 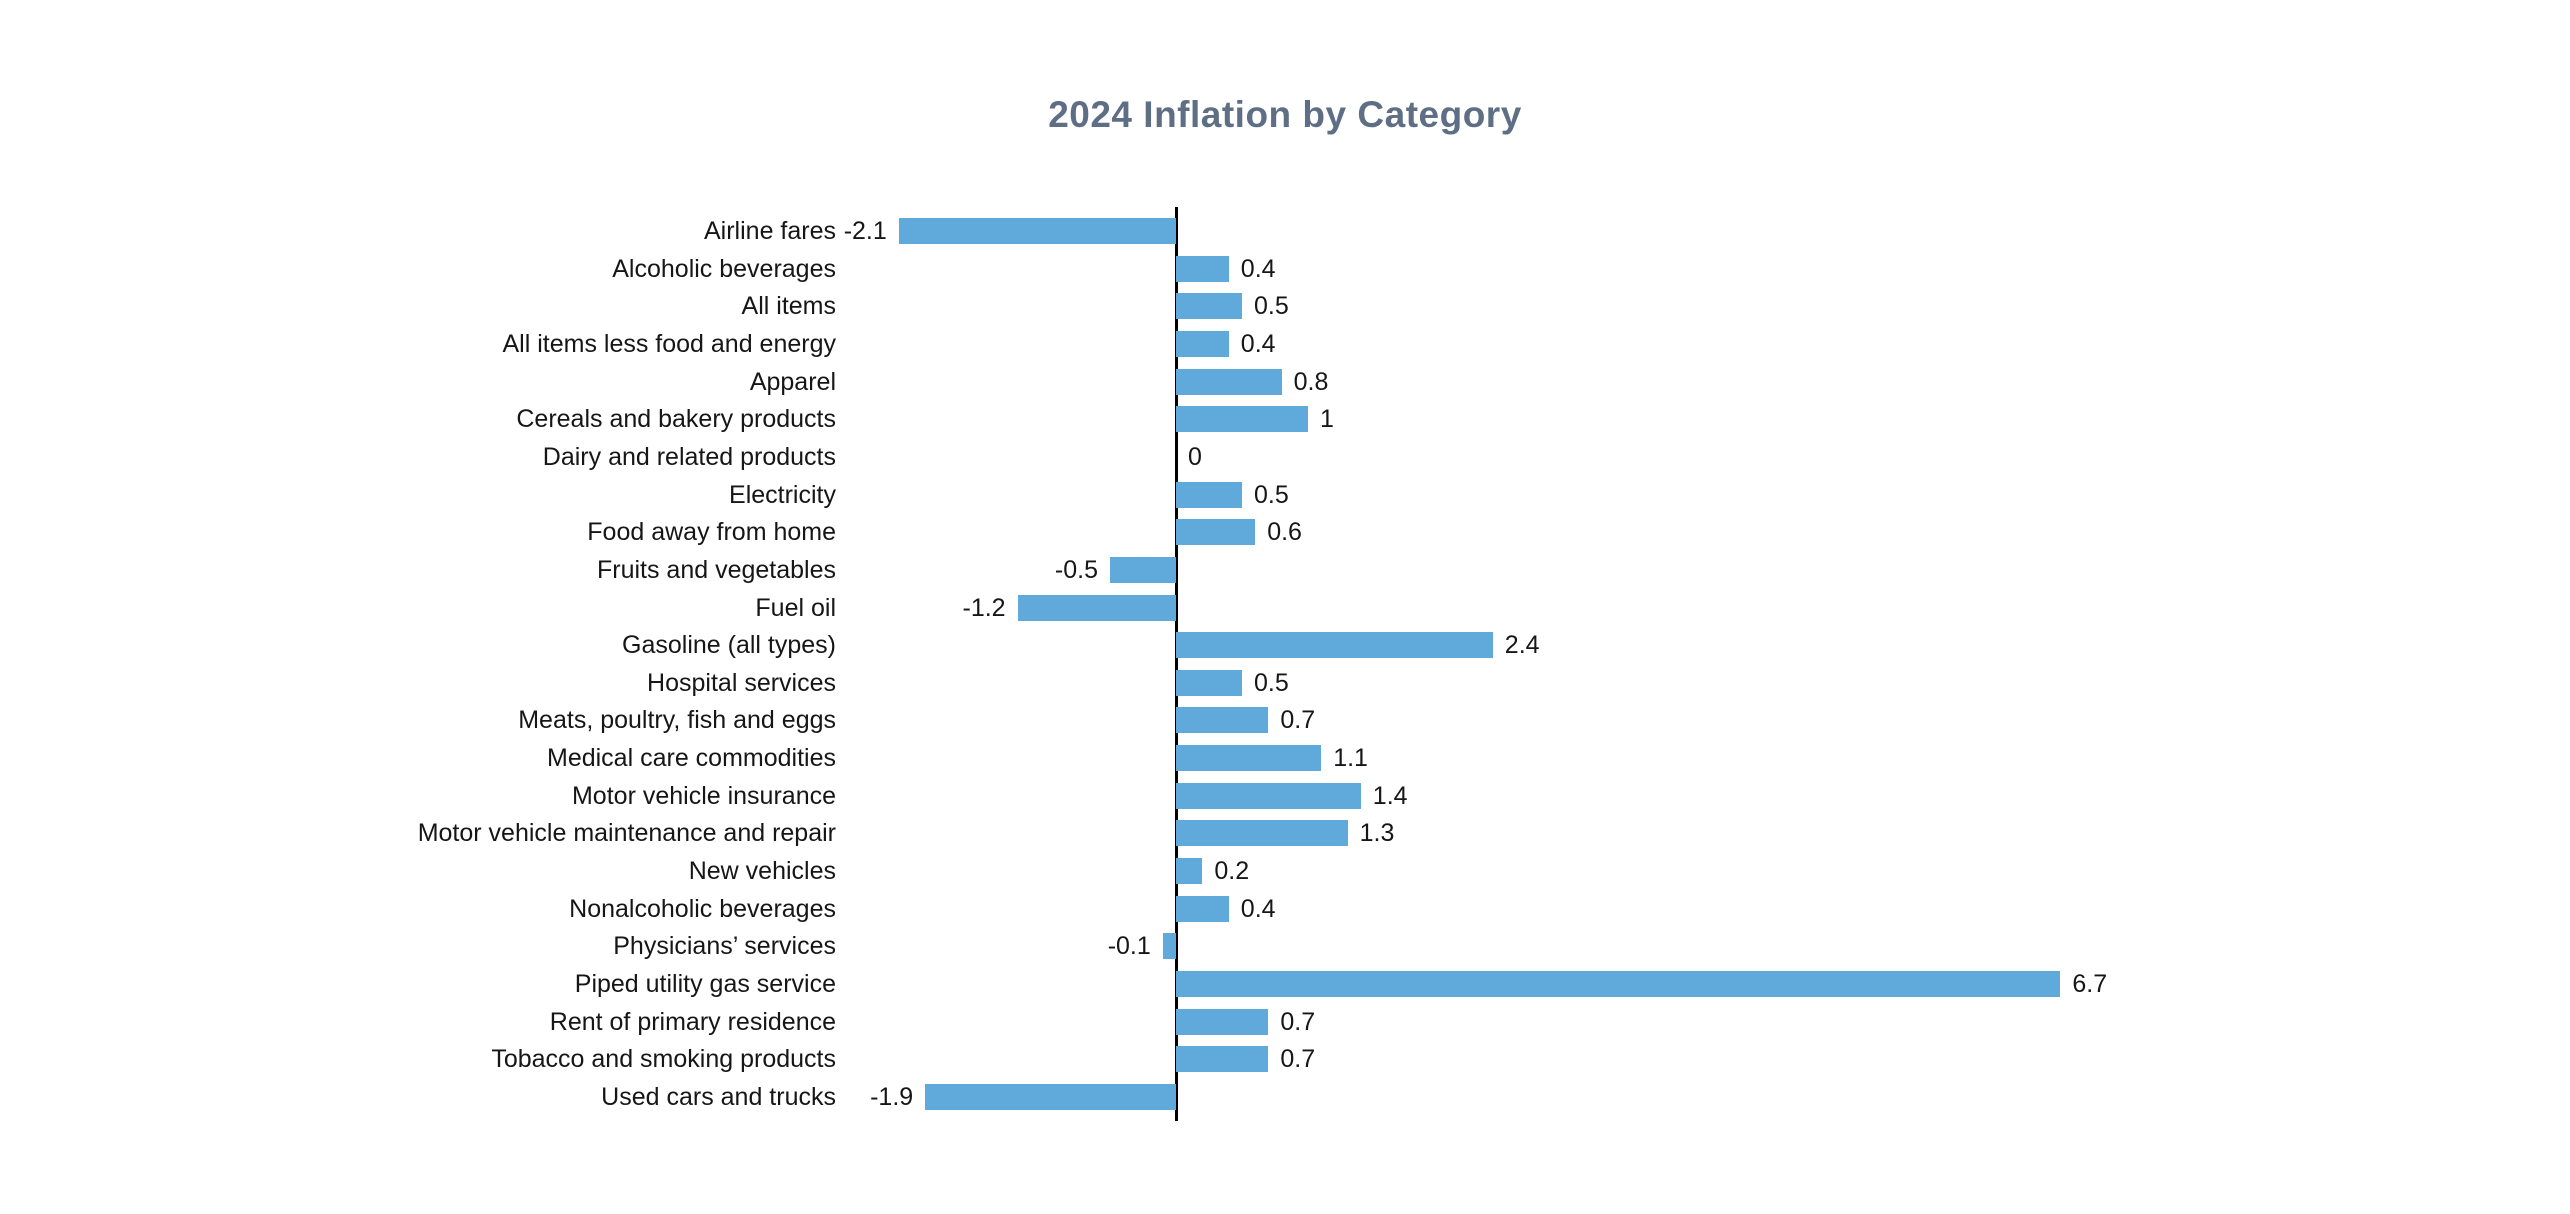 What do you see at coordinates (795, 607) in the screenshot?
I see `category-label: Fuel oil` at bounding box center [795, 607].